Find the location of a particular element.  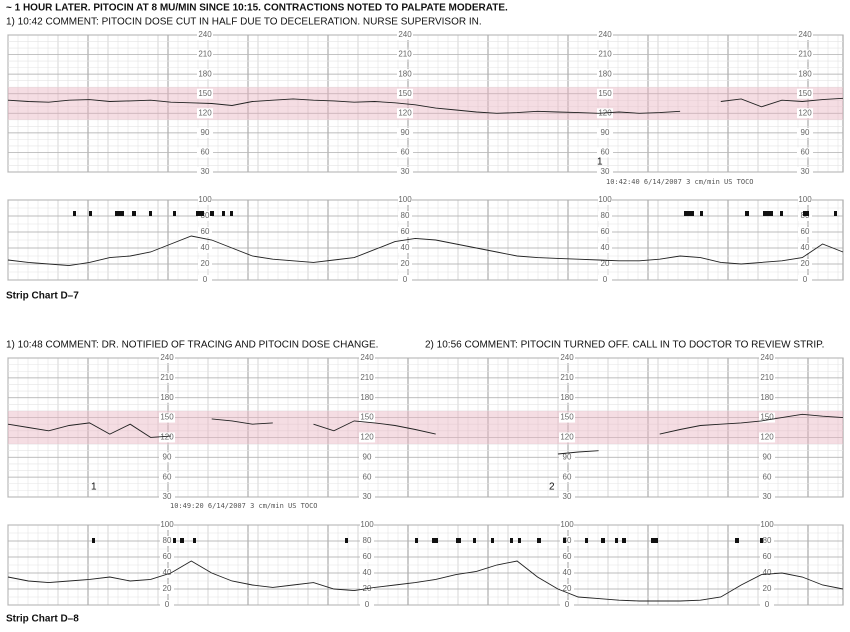

fhr-trace is located at coordinates (425, 434).